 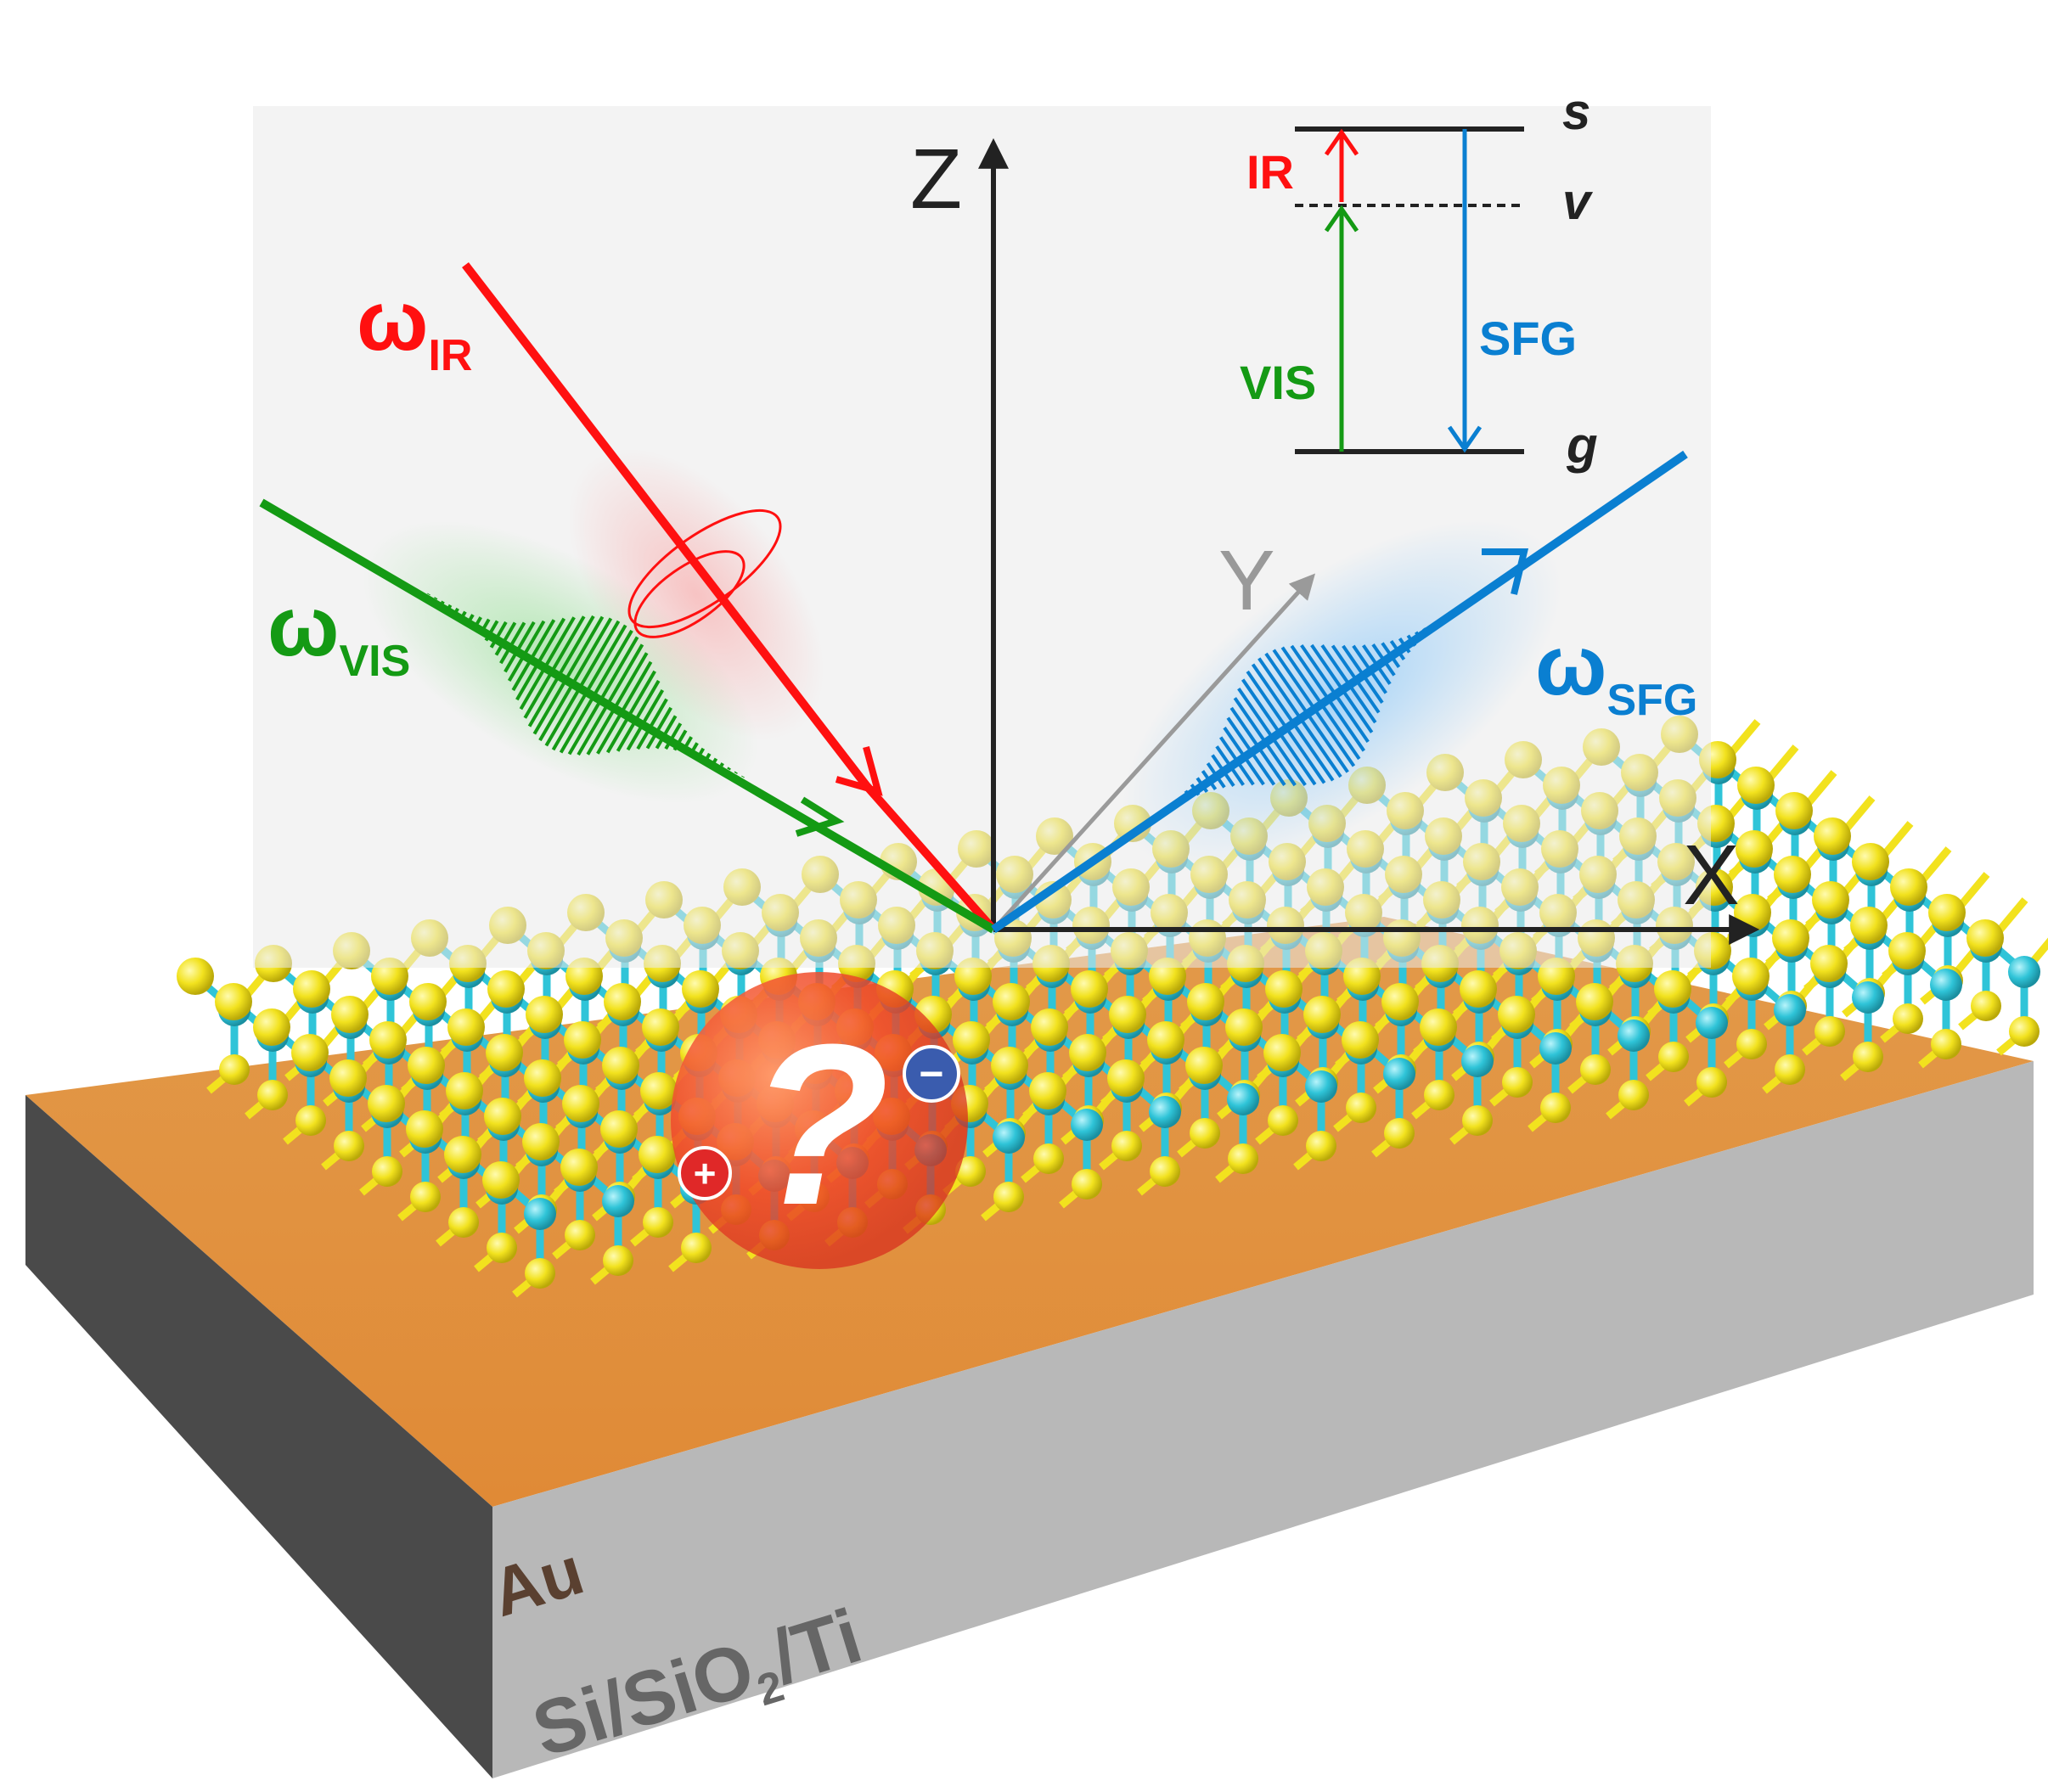 What do you see at coordinates (414, 326) in the screenshot?
I see `ir-omega-label: ωIR` at bounding box center [414, 326].